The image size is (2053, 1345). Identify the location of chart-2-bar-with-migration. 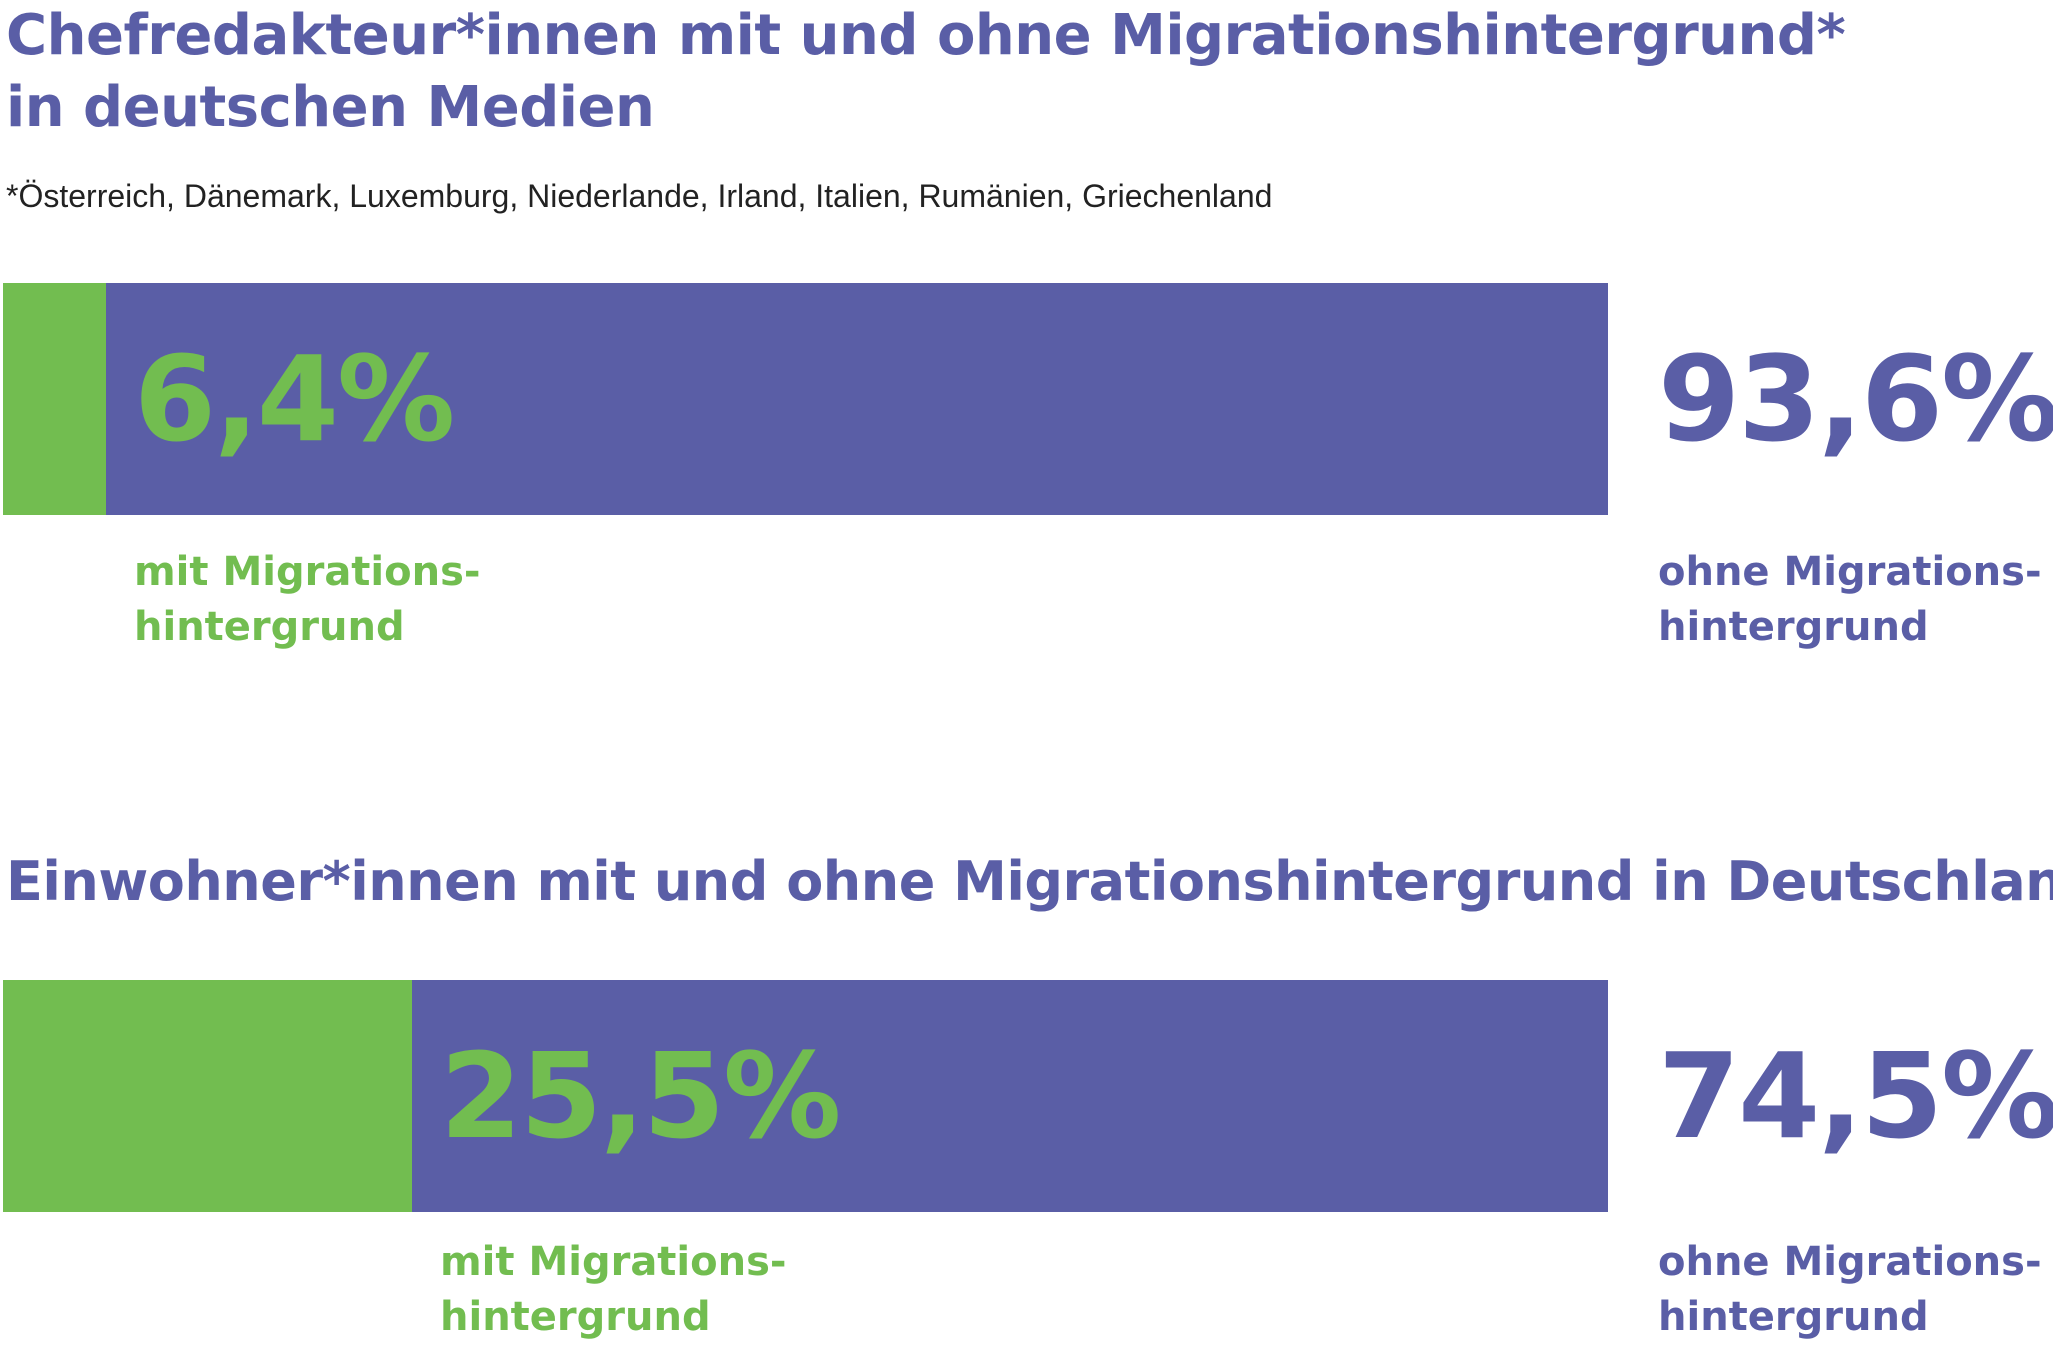
(207, 1096).